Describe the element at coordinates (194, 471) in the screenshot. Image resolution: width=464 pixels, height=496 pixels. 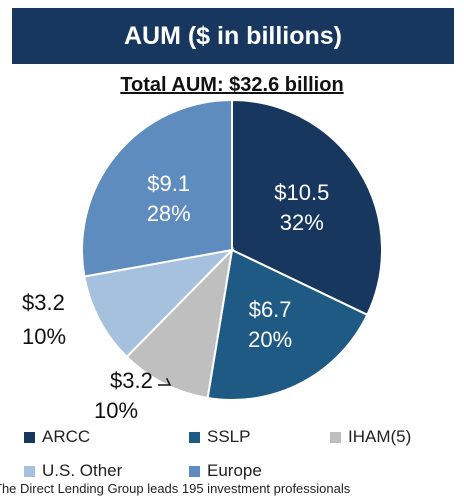
I see `legend-swatch-europe` at that location.